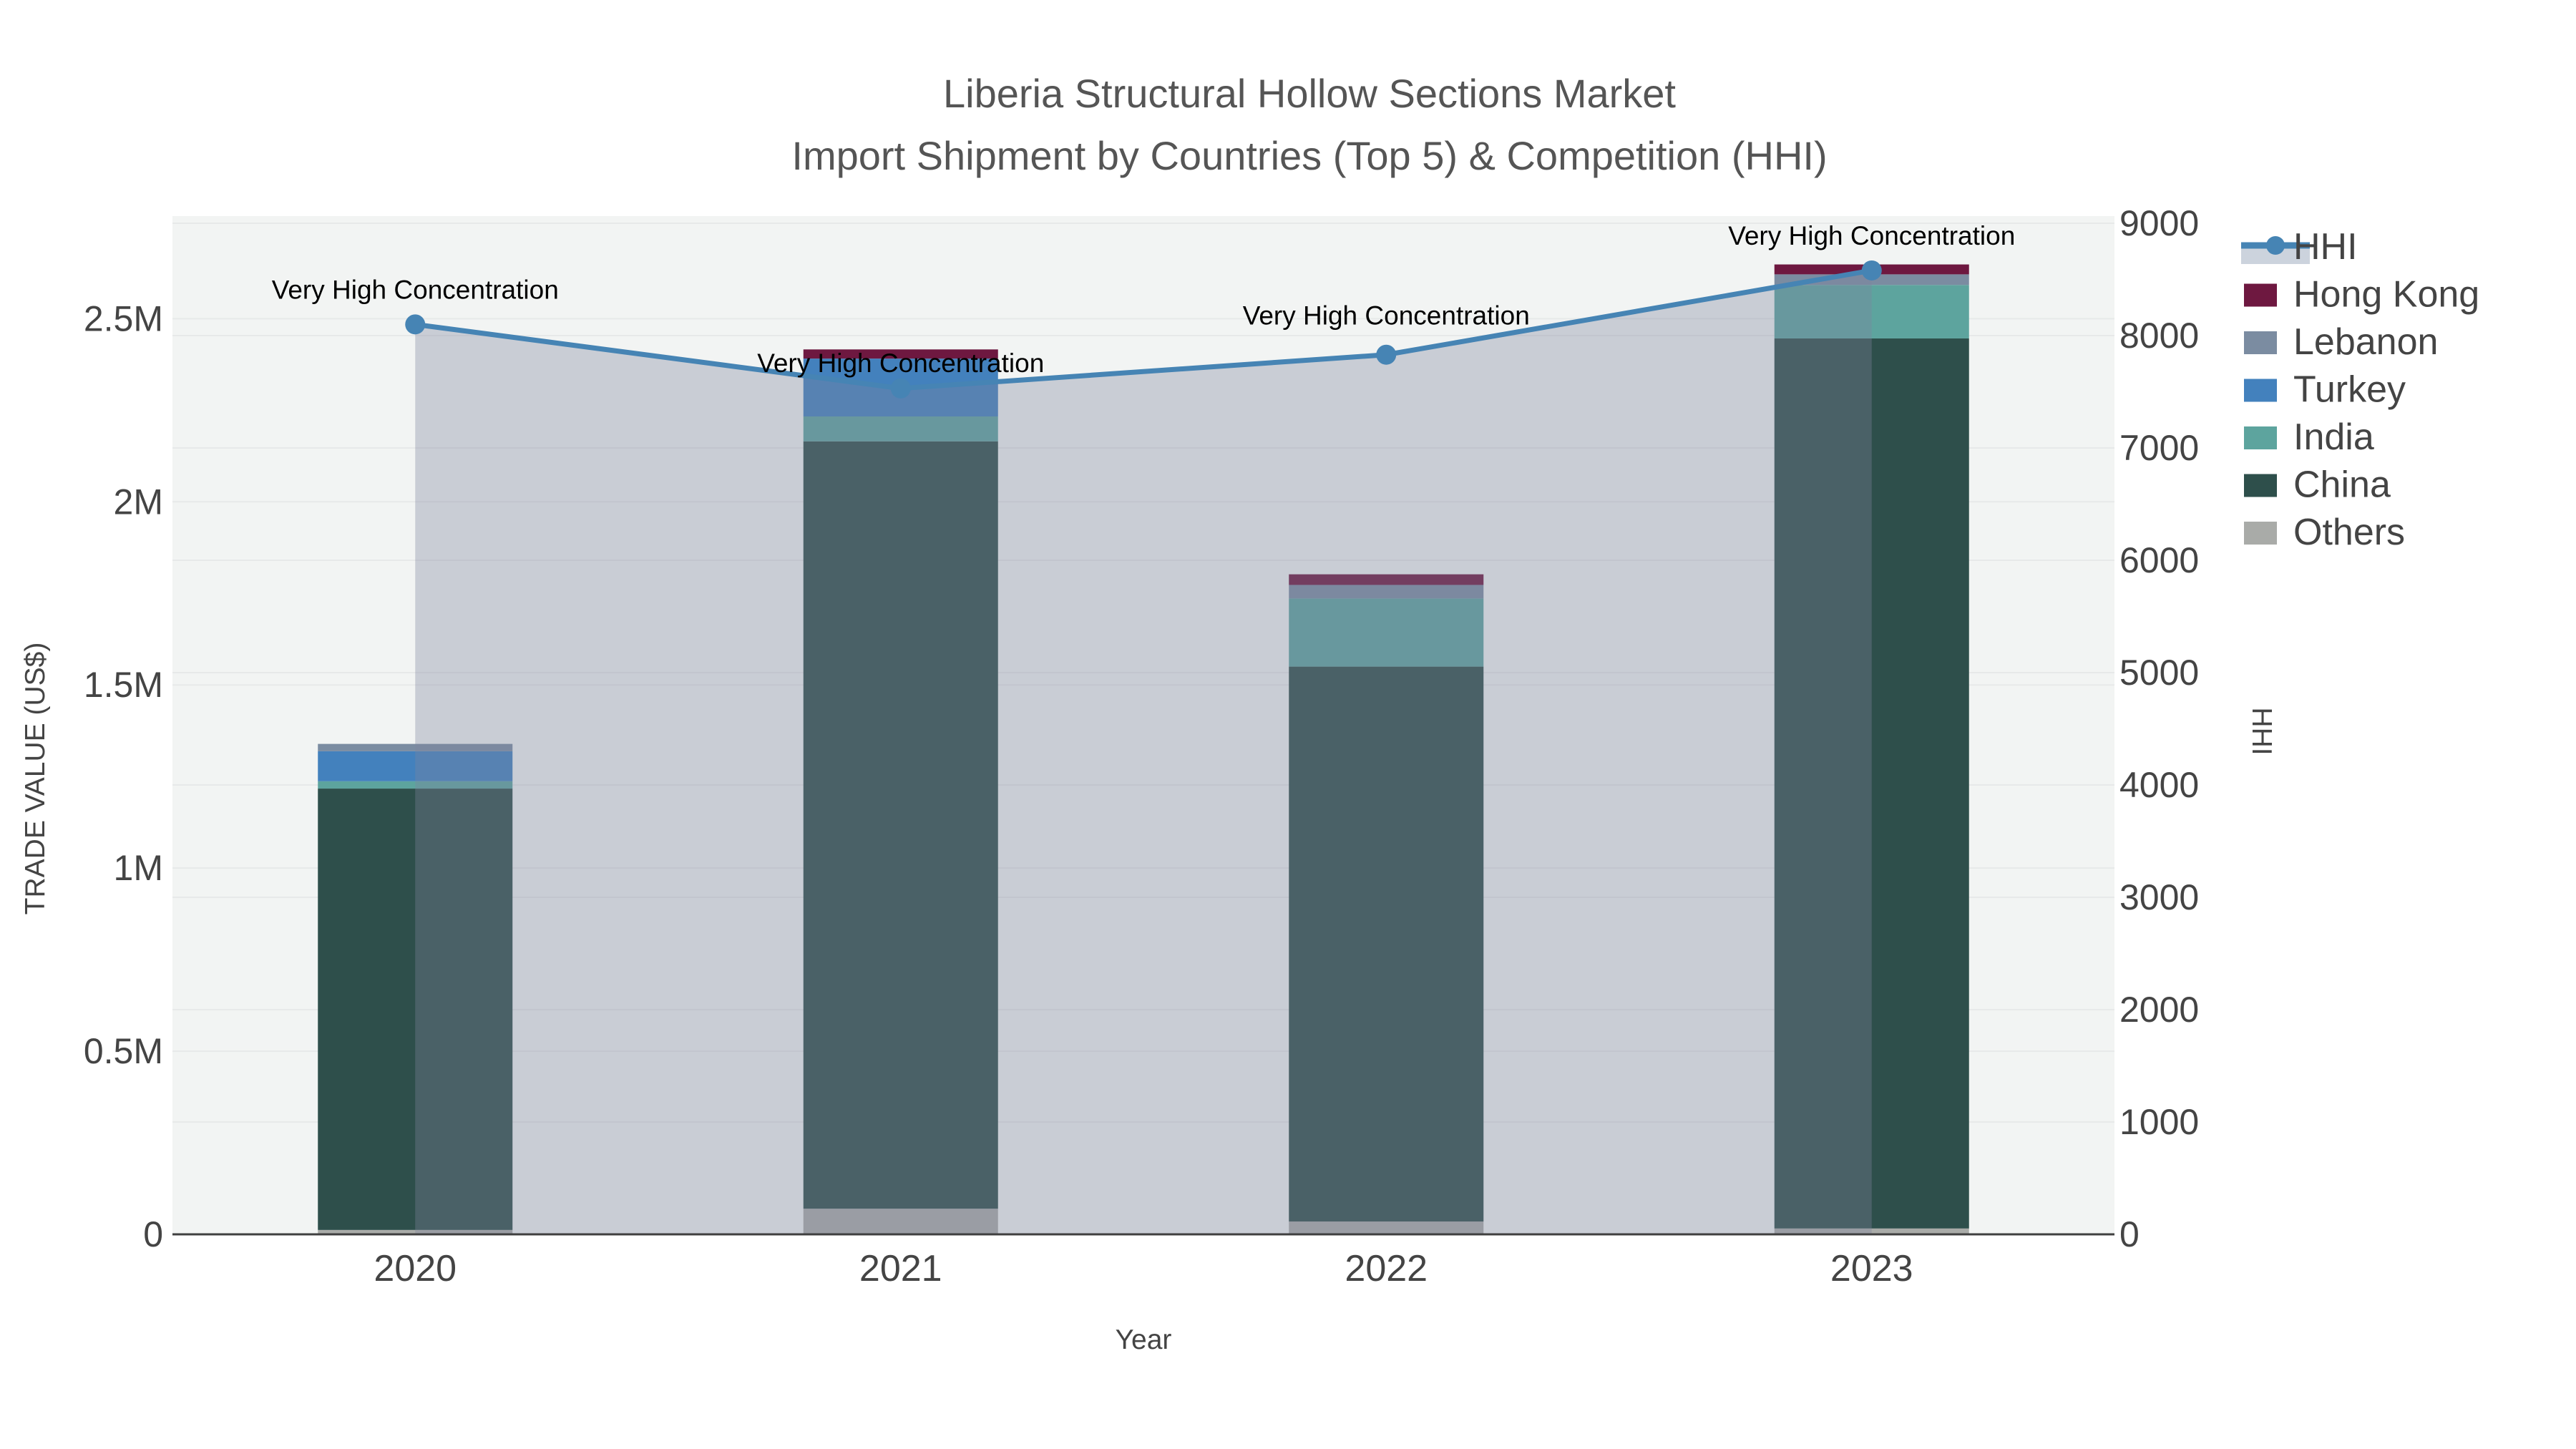 The width and height of the screenshot is (2576, 1449). I want to click on legend-item-turkey: Turkey, so click(2325, 390).